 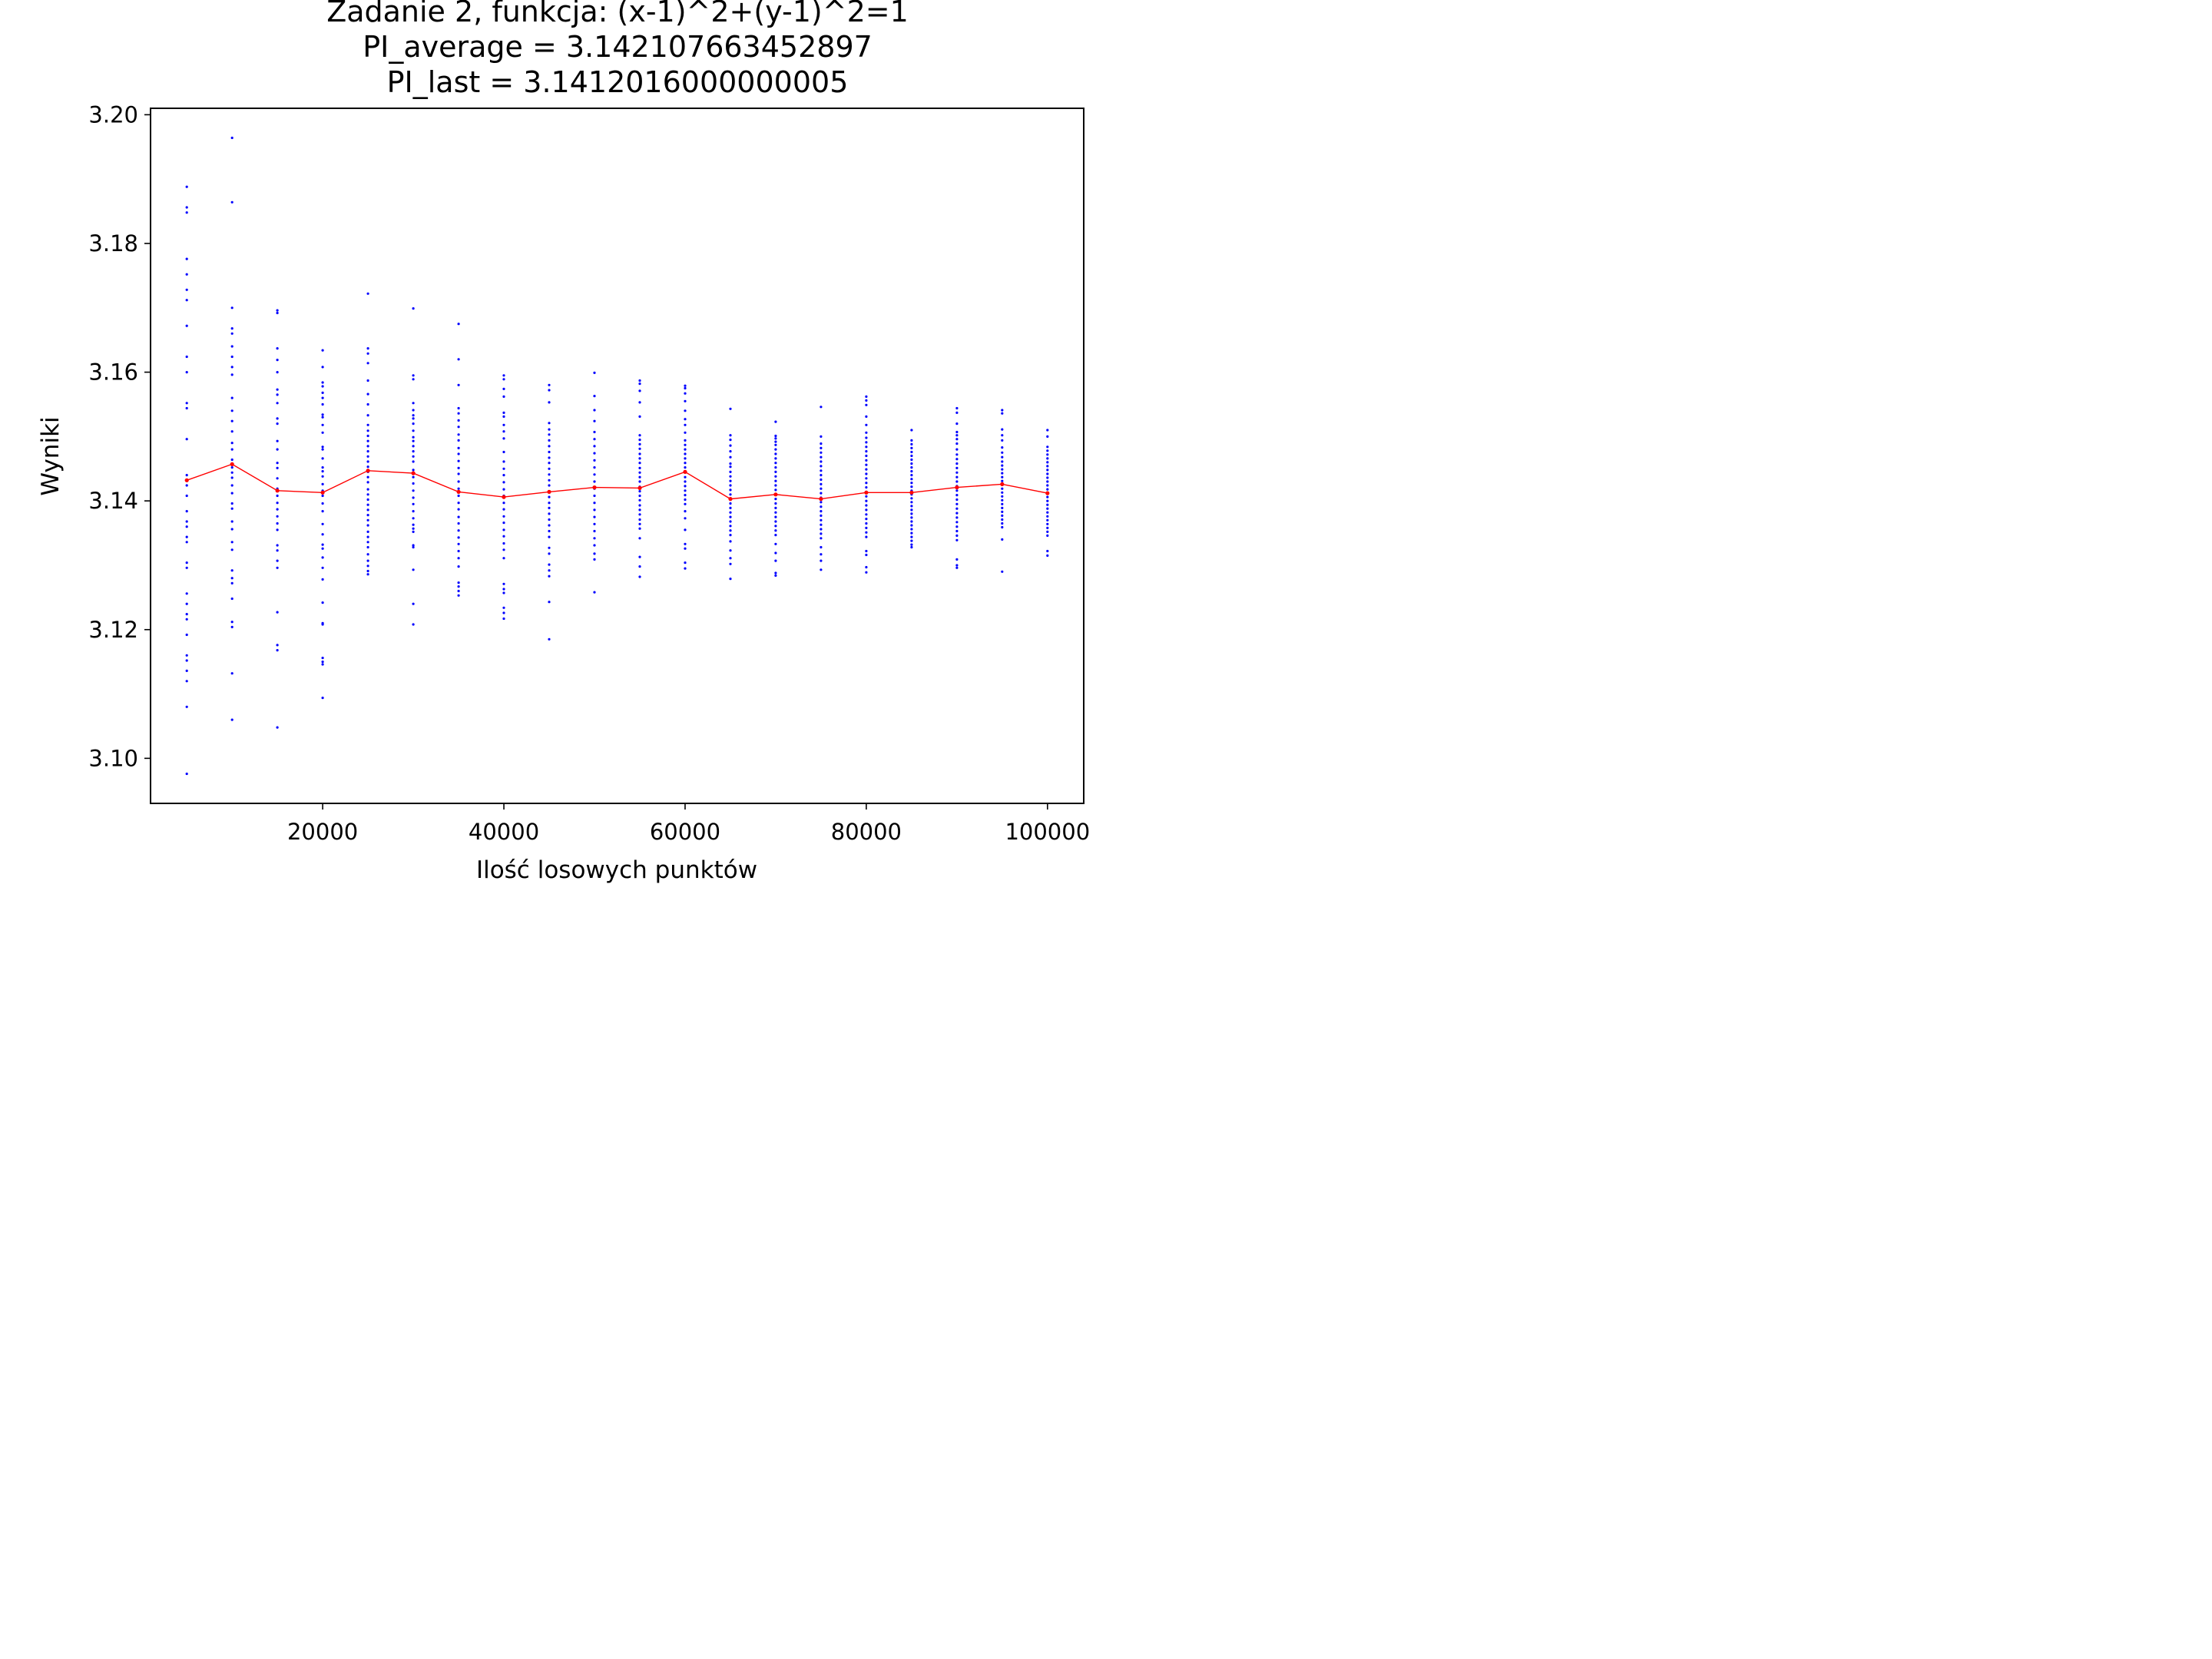 I want to click on y-axis-ticks: 3.10 3.12 3.14 3.16 3.18 3.20, so click(x=120, y=436).